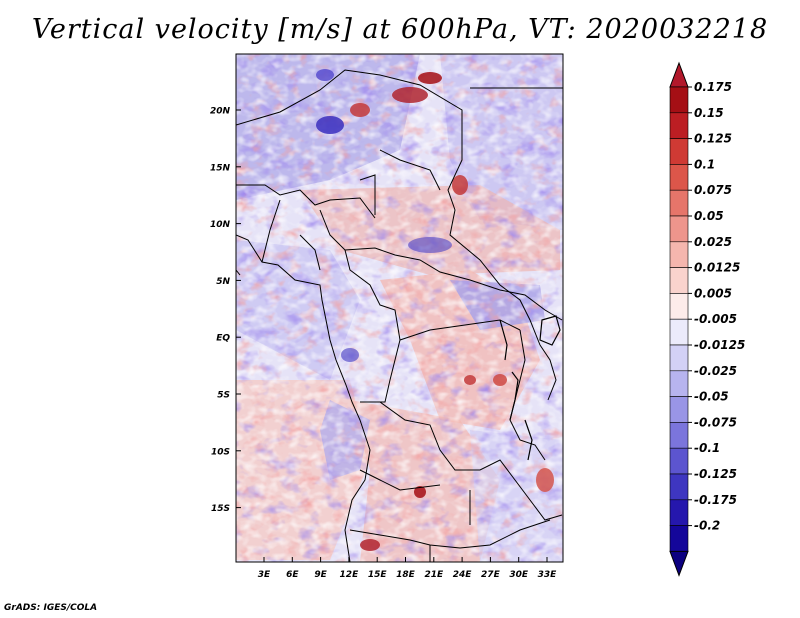 This screenshot has width=800, height=618. Describe the element at coordinates (713, 293) in the screenshot. I see `colorbar-label: 0.005` at that location.